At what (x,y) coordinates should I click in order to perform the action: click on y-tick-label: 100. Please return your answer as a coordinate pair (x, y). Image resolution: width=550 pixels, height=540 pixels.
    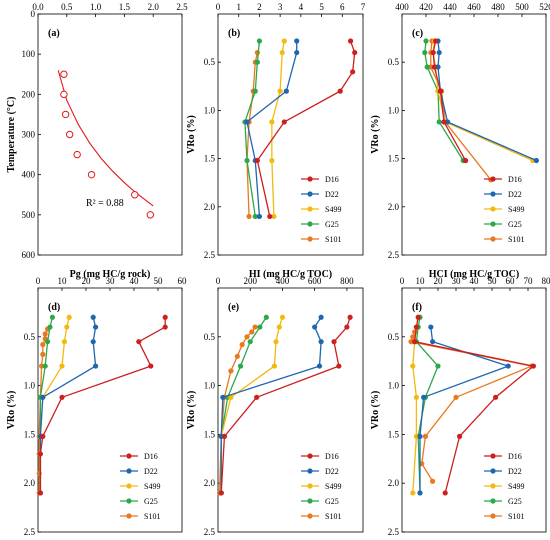
    Looking at the image, I should click on (29, 54).